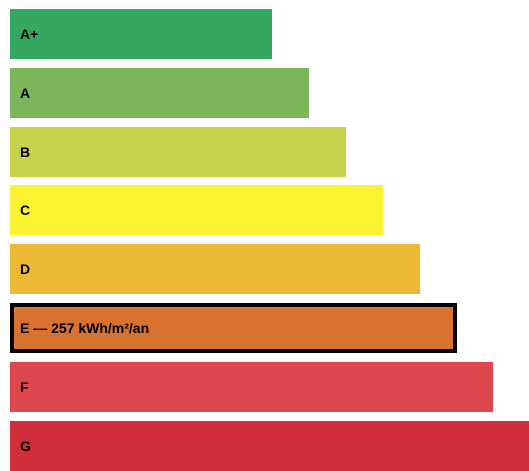 The width and height of the screenshot is (529, 471). Describe the element at coordinates (196, 210) in the screenshot. I see `rating-bar-c` at that location.